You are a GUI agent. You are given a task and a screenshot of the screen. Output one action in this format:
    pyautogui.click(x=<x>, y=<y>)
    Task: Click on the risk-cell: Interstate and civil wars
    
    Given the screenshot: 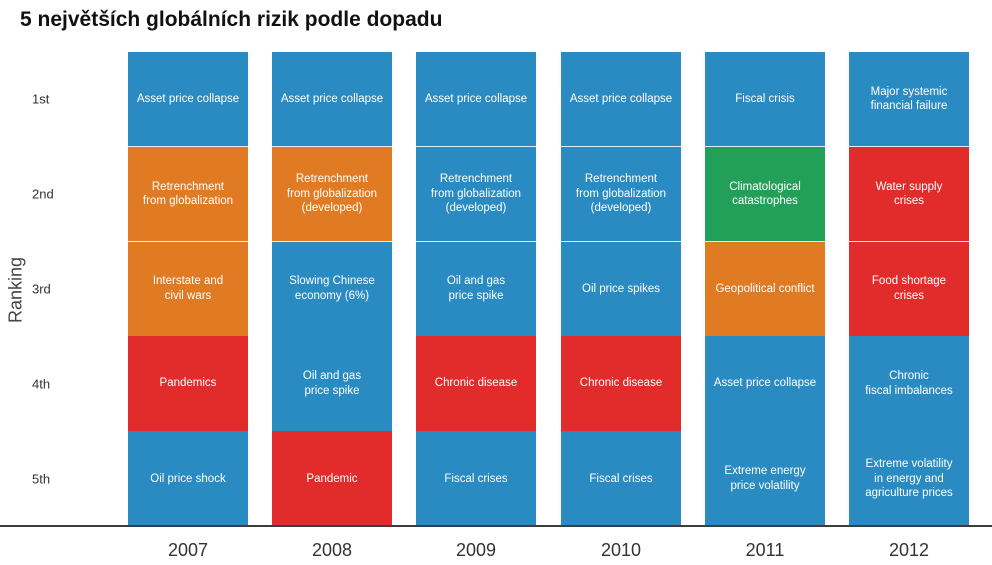 What is the action you would take?
    pyautogui.click(x=188, y=289)
    